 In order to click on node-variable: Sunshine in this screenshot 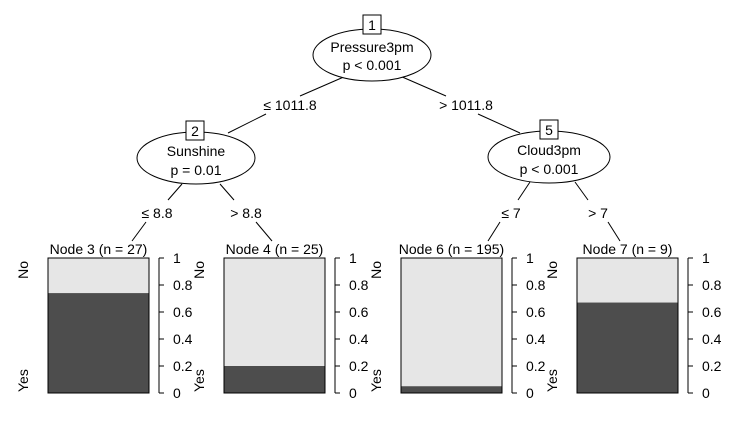, I will do `click(196, 151)`.